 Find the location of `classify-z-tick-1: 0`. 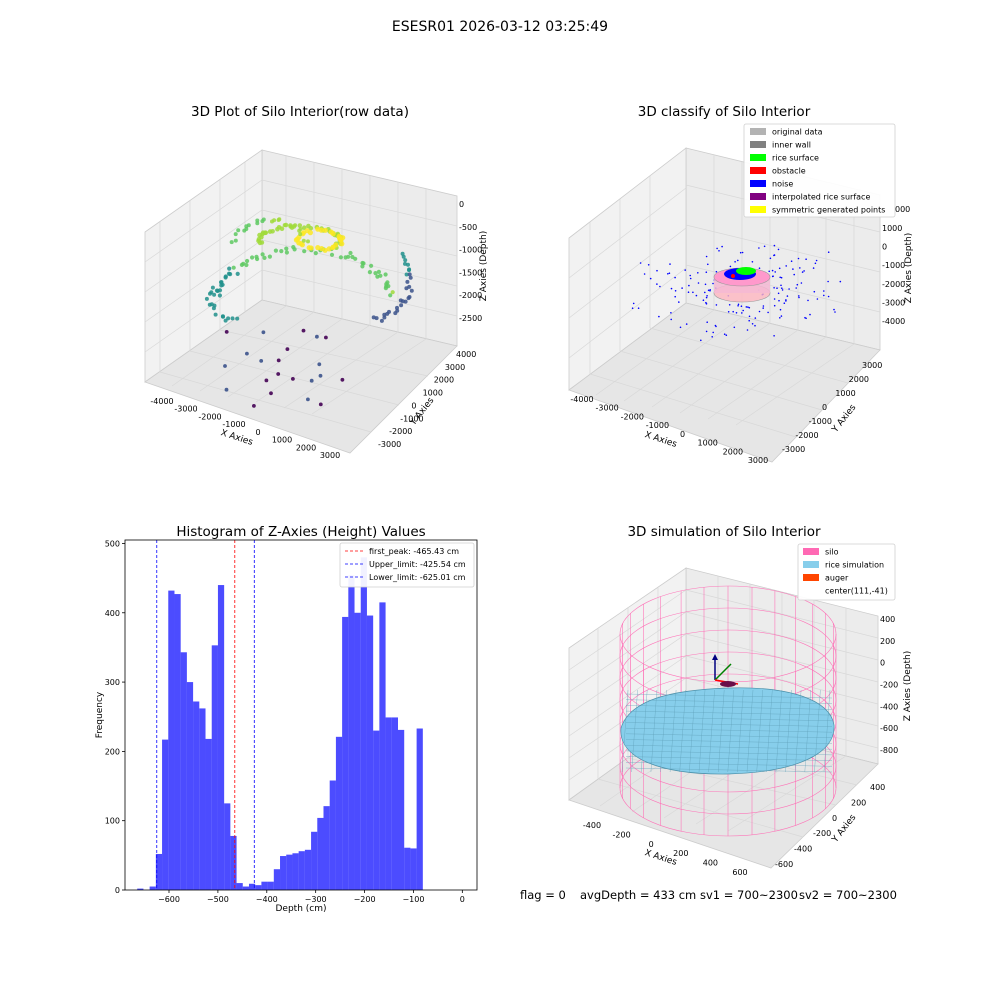

classify-z-tick-1: 0 is located at coordinates (884, 247).